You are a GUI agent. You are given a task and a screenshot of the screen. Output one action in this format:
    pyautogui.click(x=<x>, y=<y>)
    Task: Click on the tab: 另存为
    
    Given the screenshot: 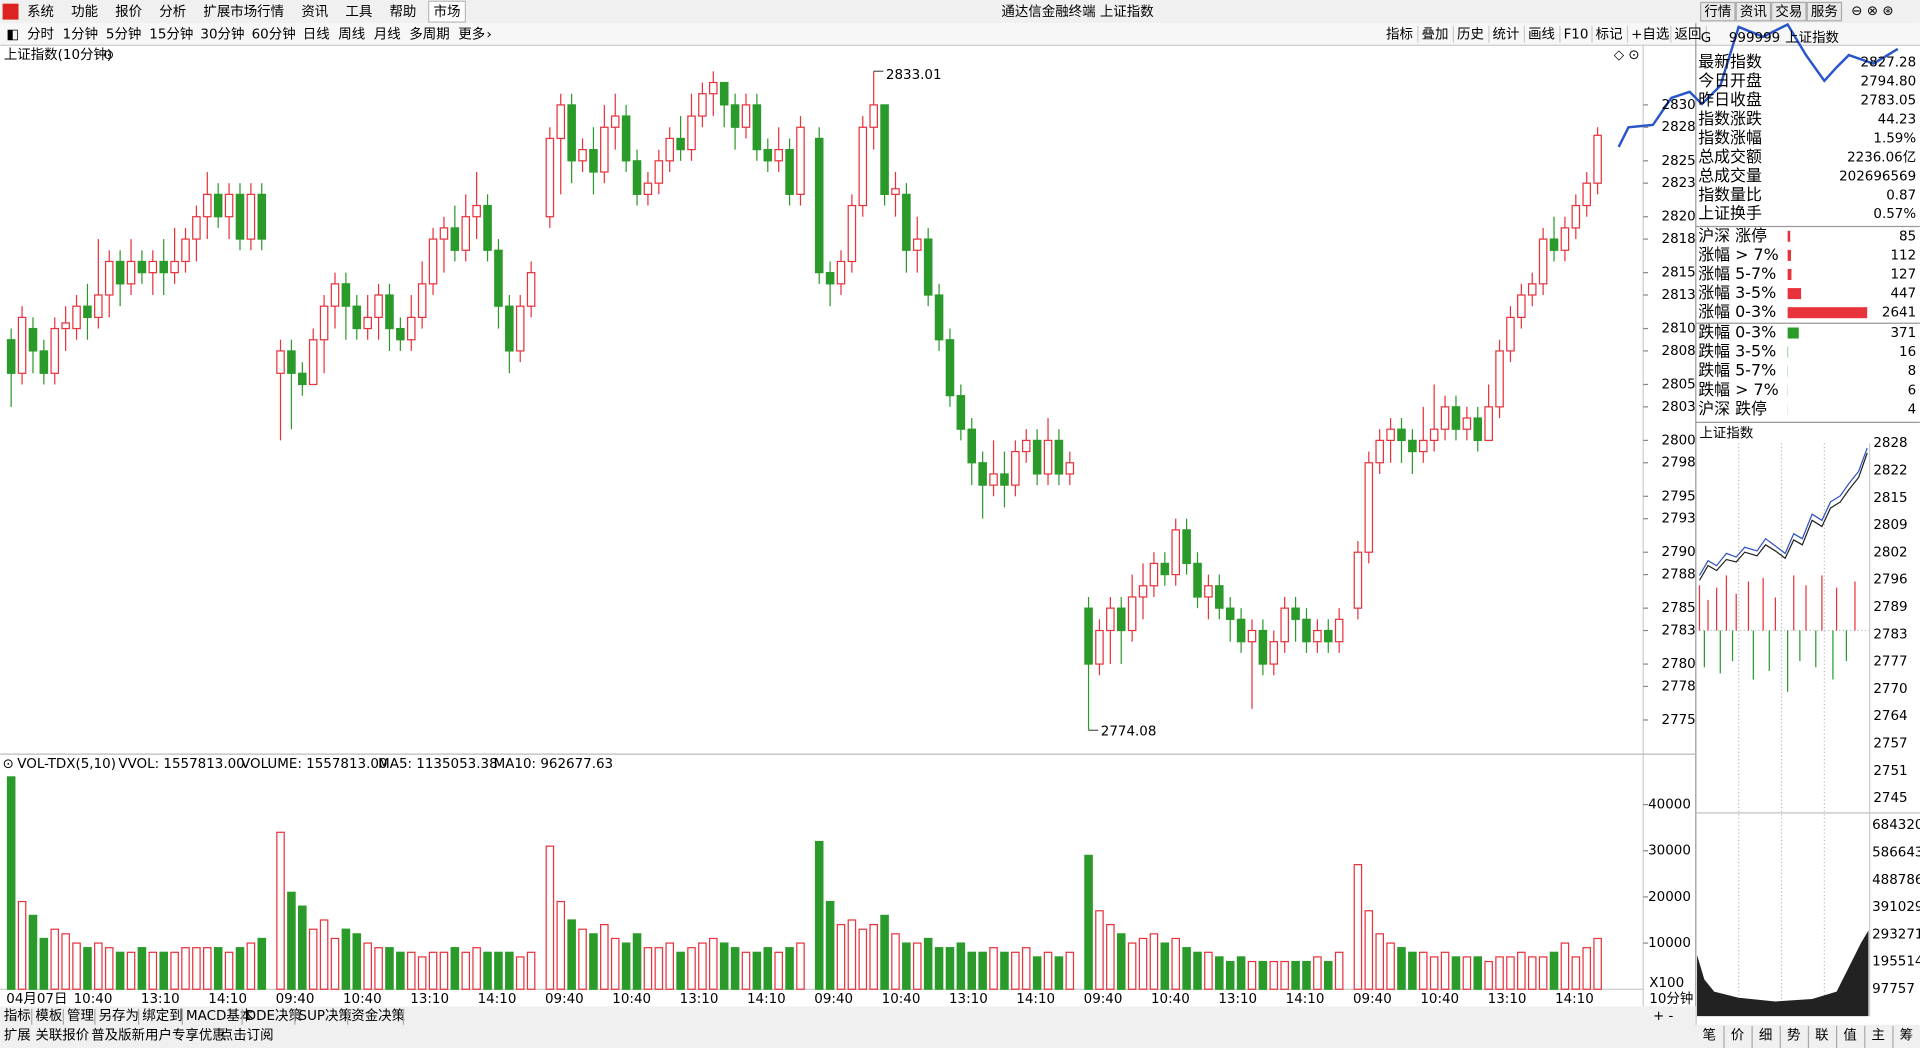 What is the action you would take?
    pyautogui.click(x=119, y=1016)
    